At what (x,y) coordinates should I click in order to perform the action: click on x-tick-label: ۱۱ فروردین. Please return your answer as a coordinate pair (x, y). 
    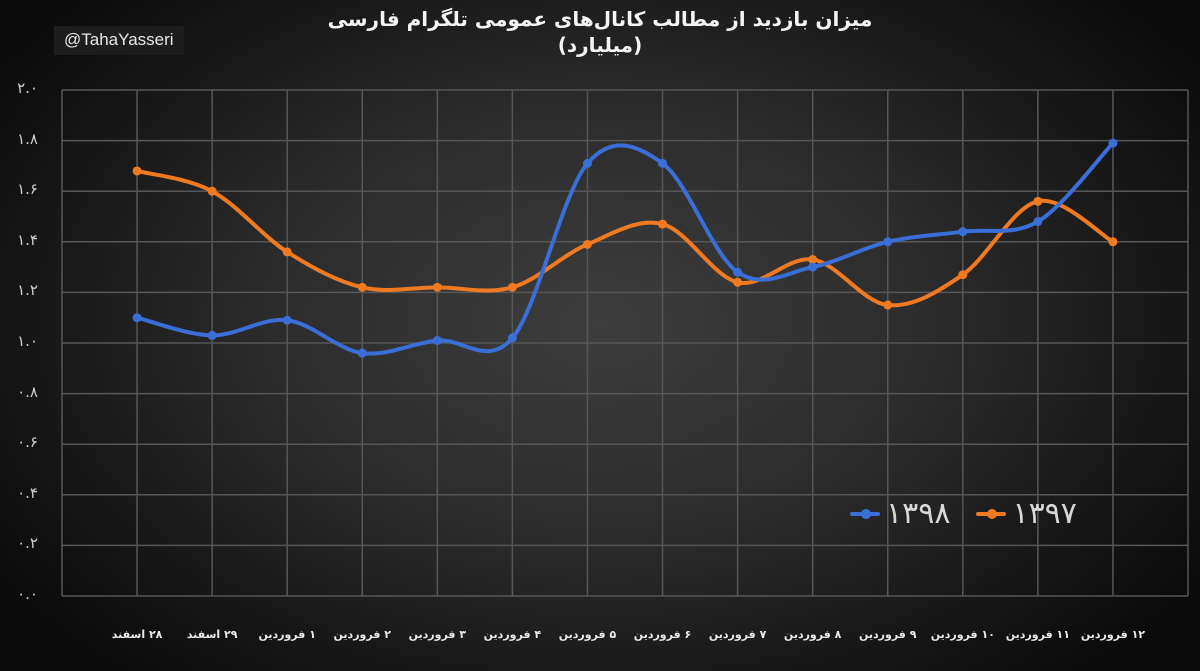
    Looking at the image, I should click on (1037, 634).